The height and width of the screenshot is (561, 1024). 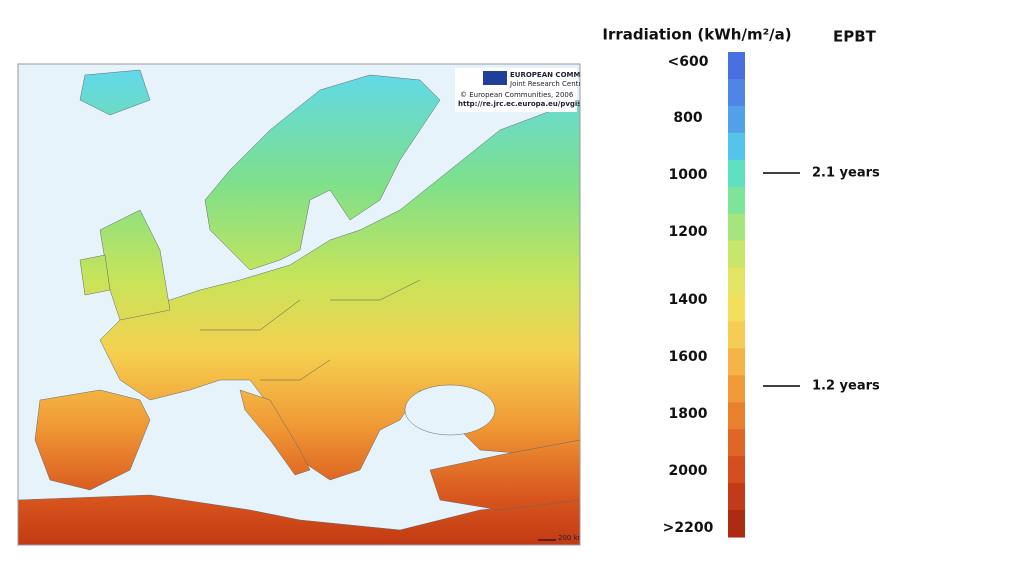 I want to click on legend-label: 2000, so click(x=688, y=471).